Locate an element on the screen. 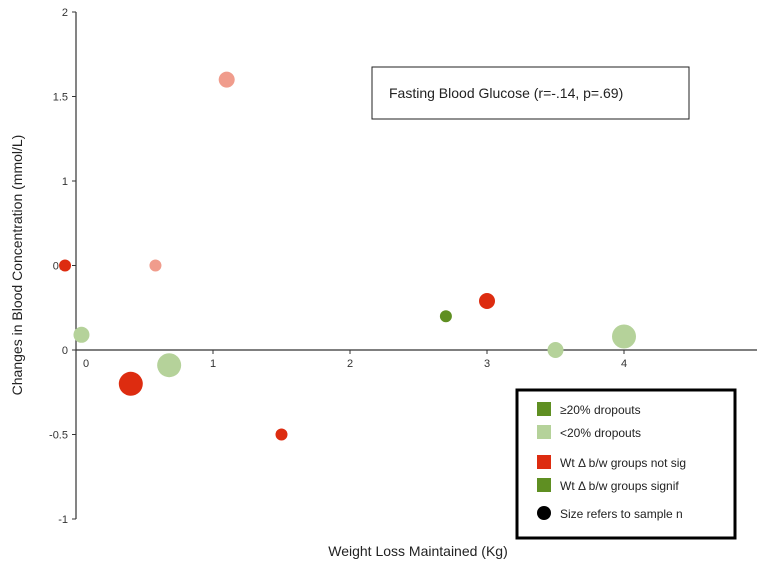 The width and height of the screenshot is (759, 571). legend-label: Wt Δ b/w groups not sig is located at coordinates (623, 463).